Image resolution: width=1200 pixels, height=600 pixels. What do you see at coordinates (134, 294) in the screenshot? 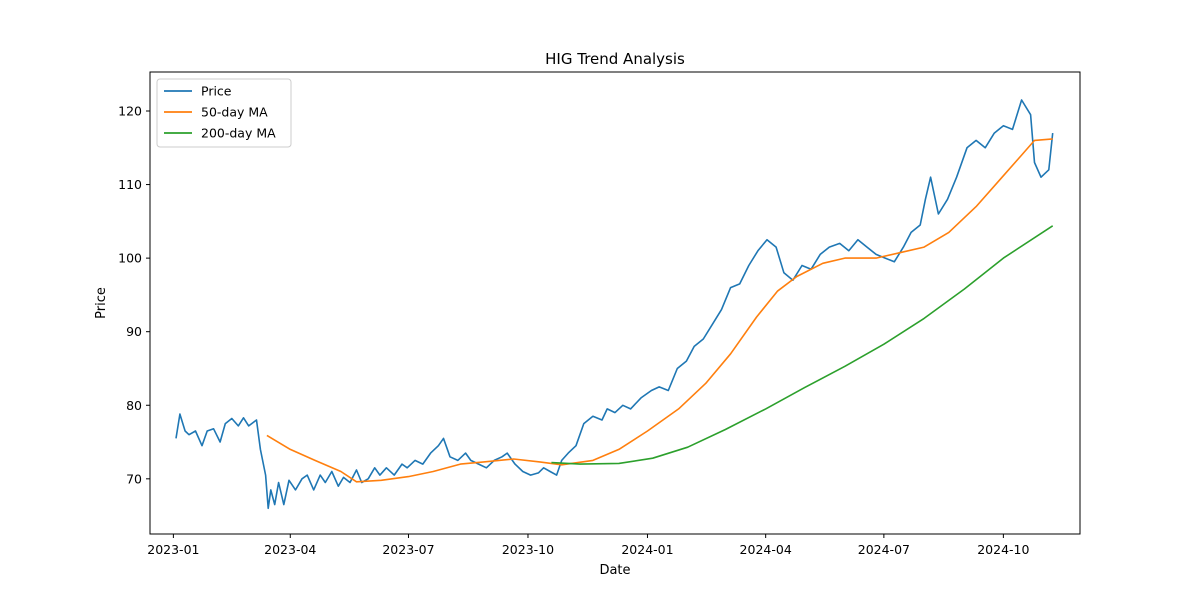
I see `y-axis: 70 80 90 100 110 120` at bounding box center [134, 294].